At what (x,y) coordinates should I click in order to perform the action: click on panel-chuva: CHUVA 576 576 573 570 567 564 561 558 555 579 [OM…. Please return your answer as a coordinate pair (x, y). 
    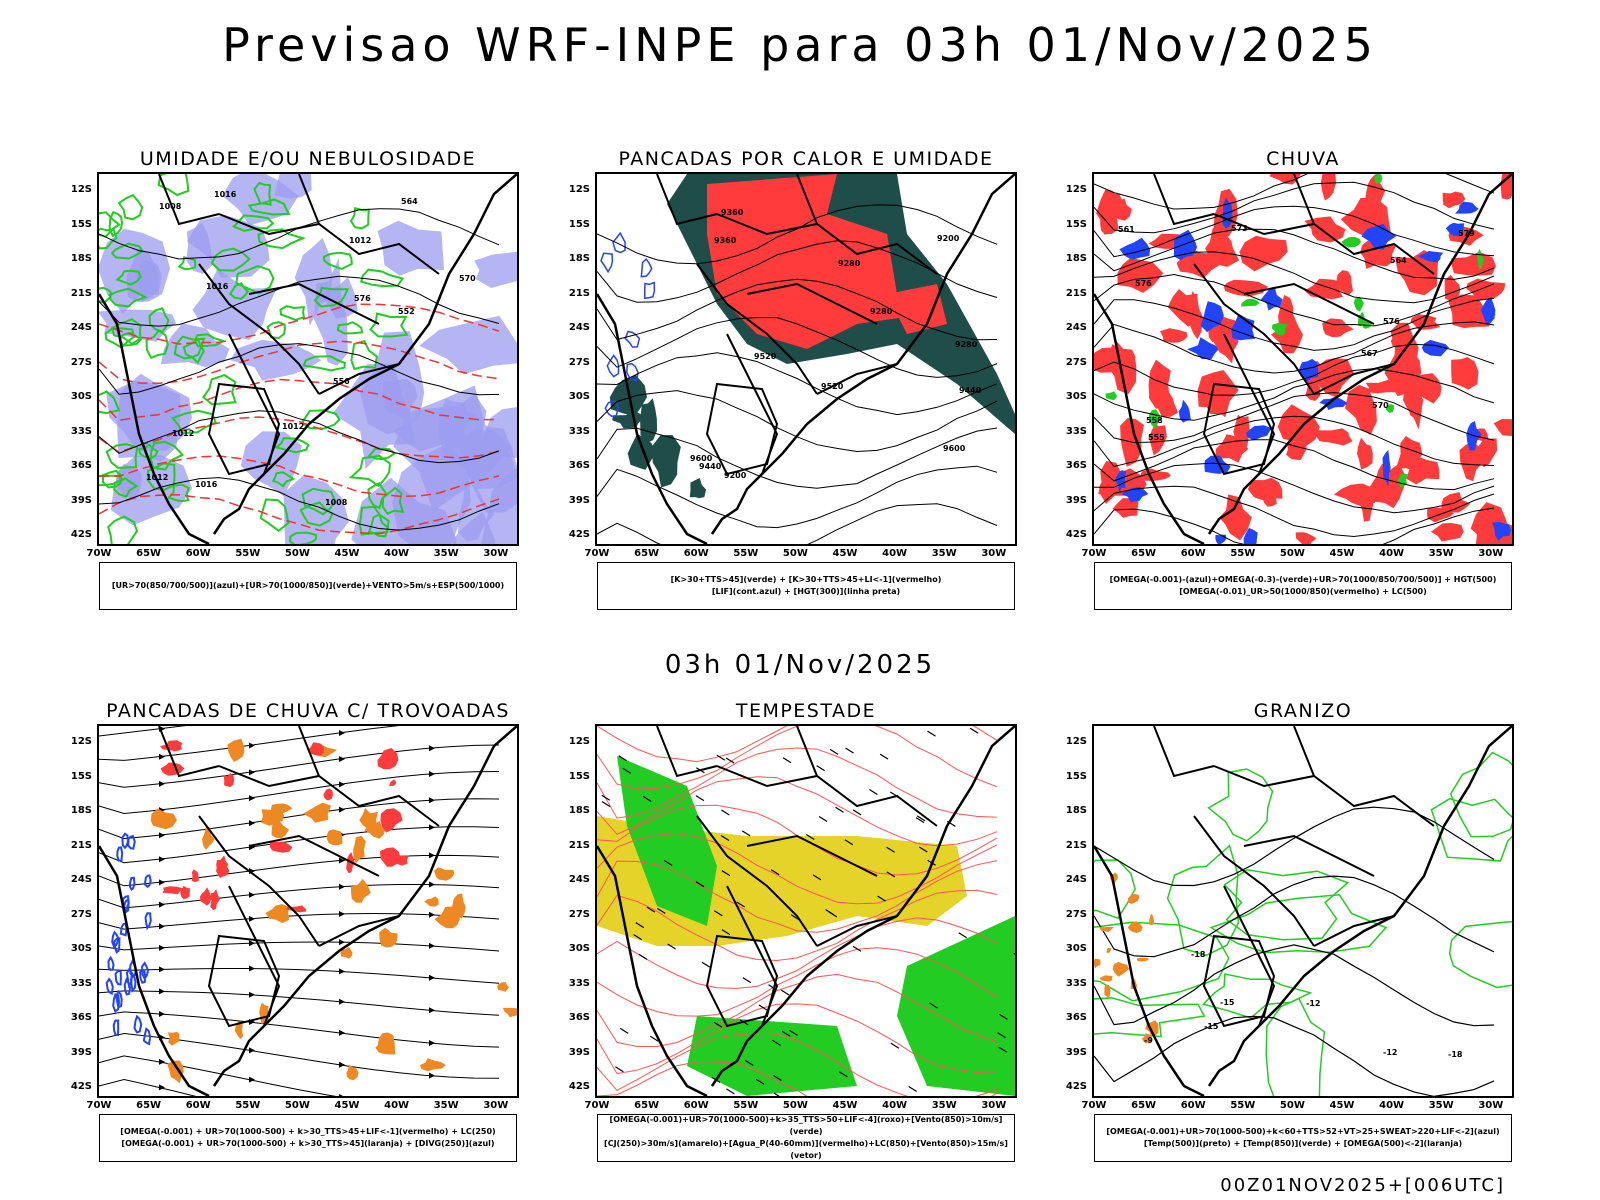
    Looking at the image, I should click on (1292, 383).